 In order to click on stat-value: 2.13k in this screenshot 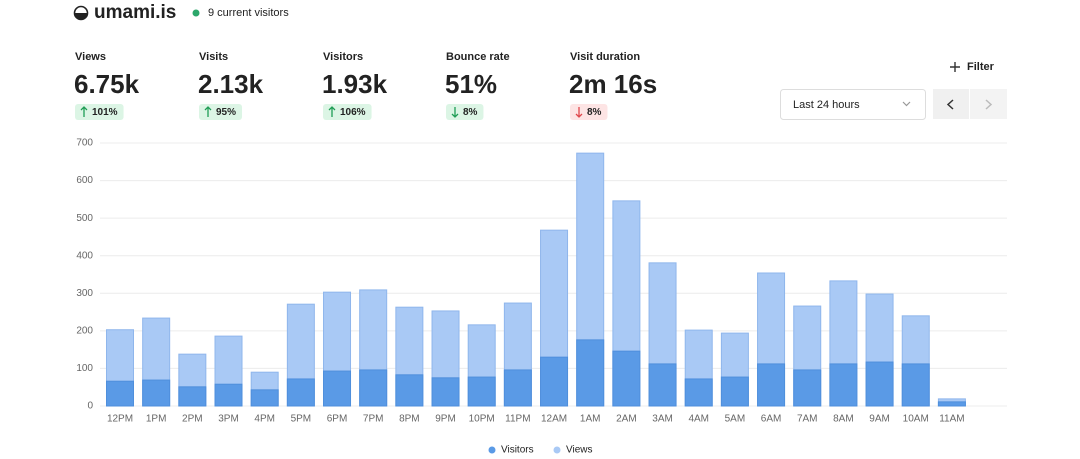, I will do `click(231, 84)`.